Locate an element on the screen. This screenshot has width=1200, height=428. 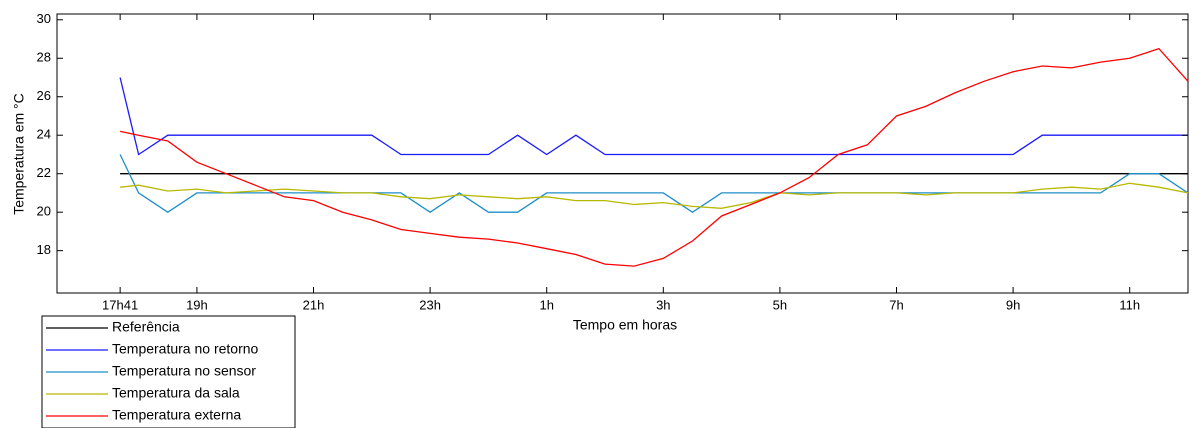
series-line is located at coordinates (654, 195).